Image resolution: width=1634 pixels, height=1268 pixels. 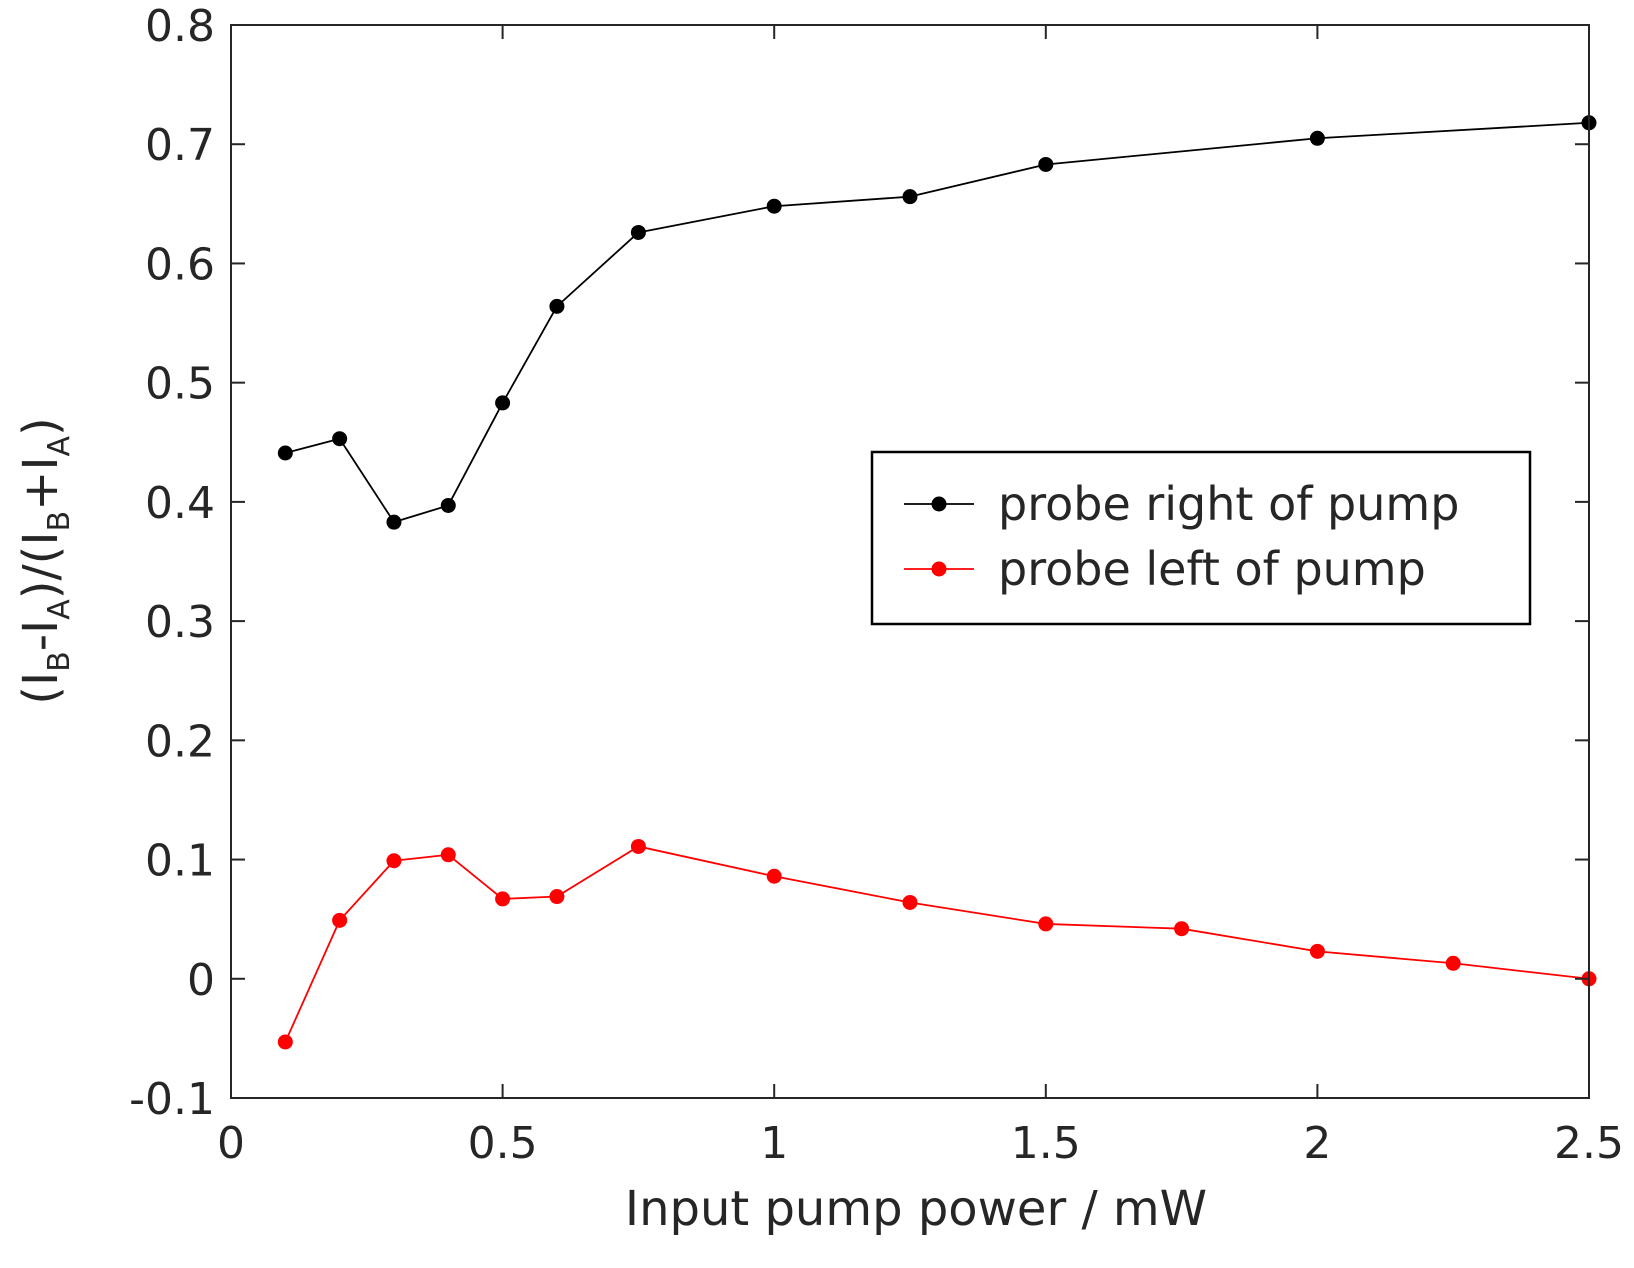 I want to click on y-tick-label: 0, so click(x=201, y=980).